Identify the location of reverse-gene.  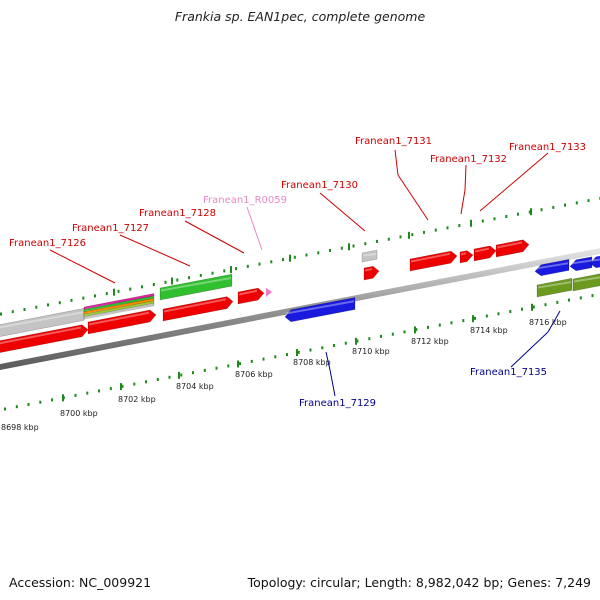
(552, 268).